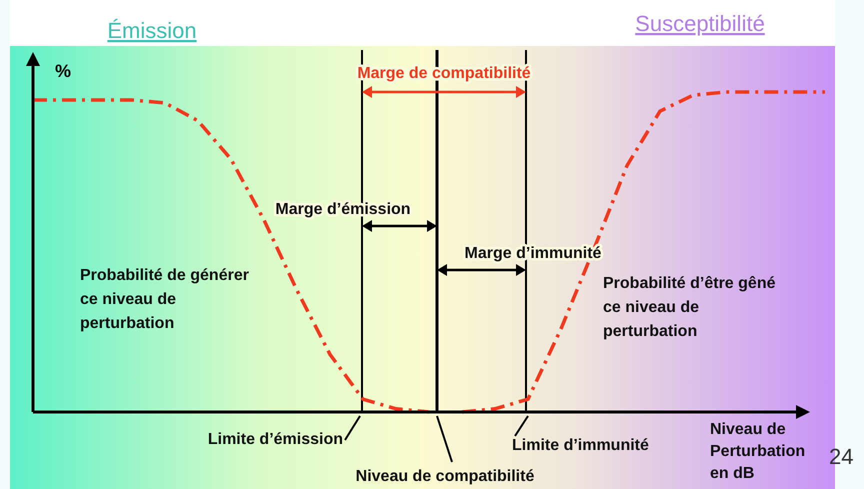 The width and height of the screenshot is (864, 489). What do you see at coordinates (700, 23) in the screenshot?
I see `text: Susceptibilité` at bounding box center [700, 23].